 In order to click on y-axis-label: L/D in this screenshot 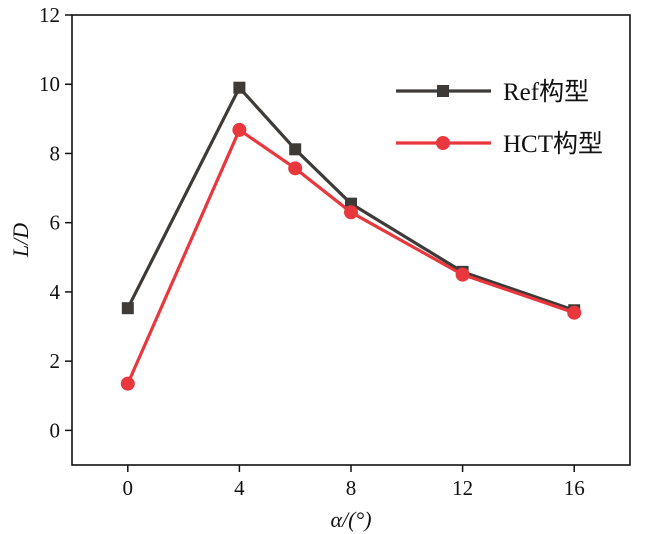, I will do `click(20, 240)`.